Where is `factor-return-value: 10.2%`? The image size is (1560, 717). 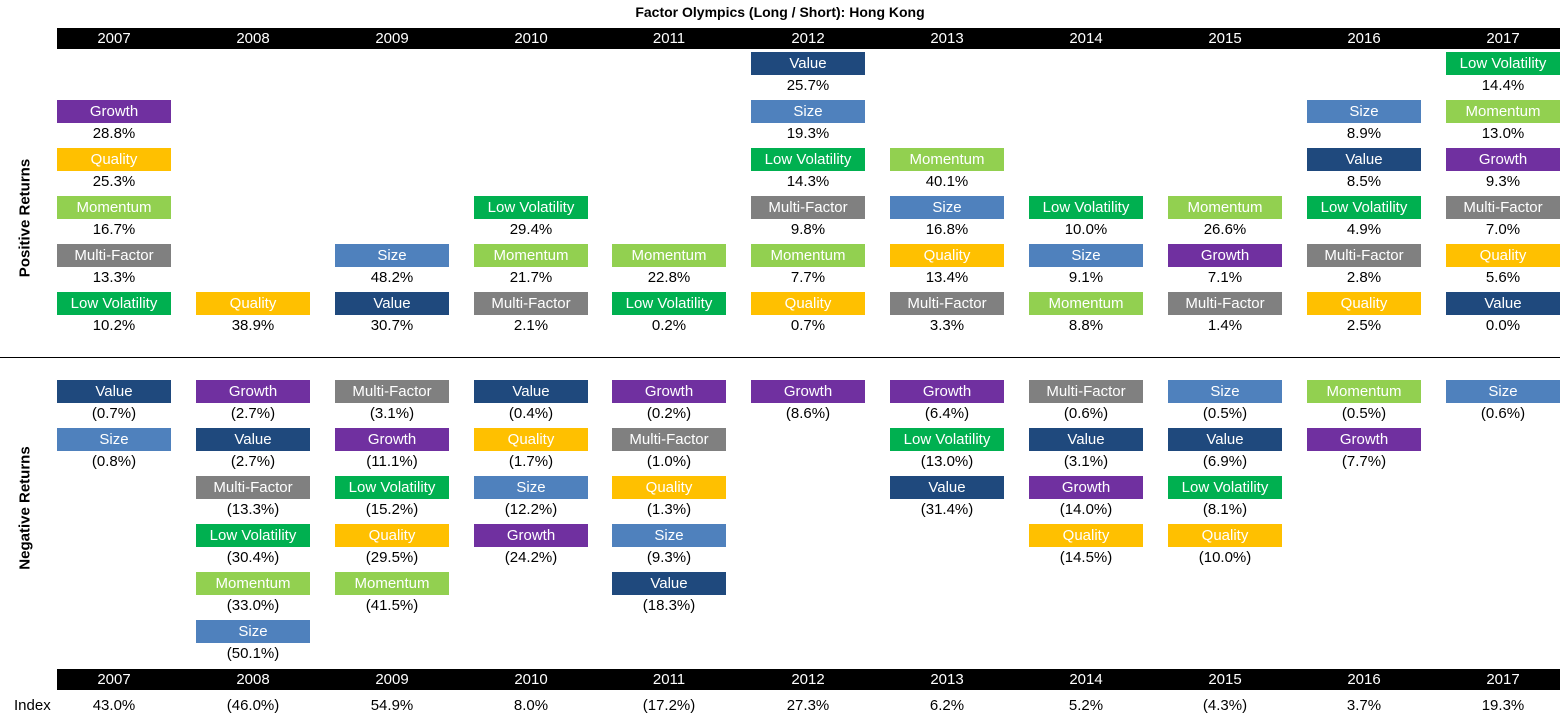 factor-return-value: 10.2% is located at coordinates (114, 325).